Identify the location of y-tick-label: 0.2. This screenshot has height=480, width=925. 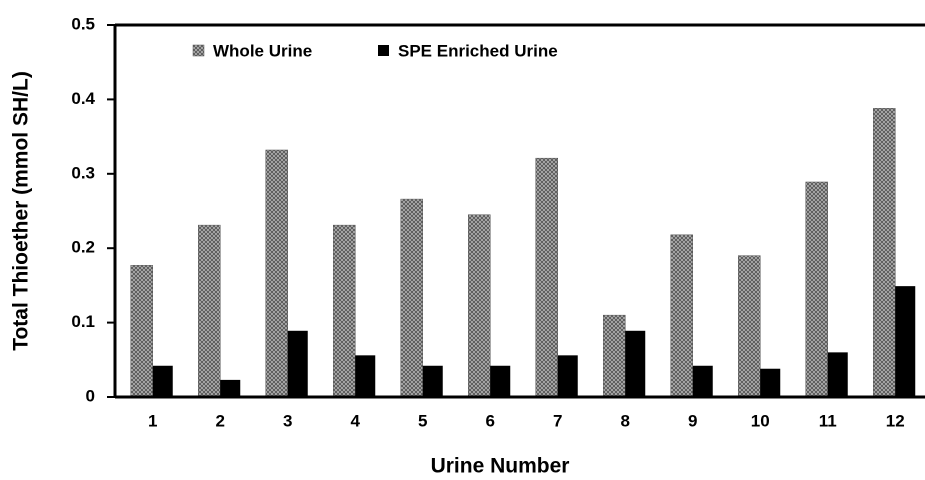
(83, 247).